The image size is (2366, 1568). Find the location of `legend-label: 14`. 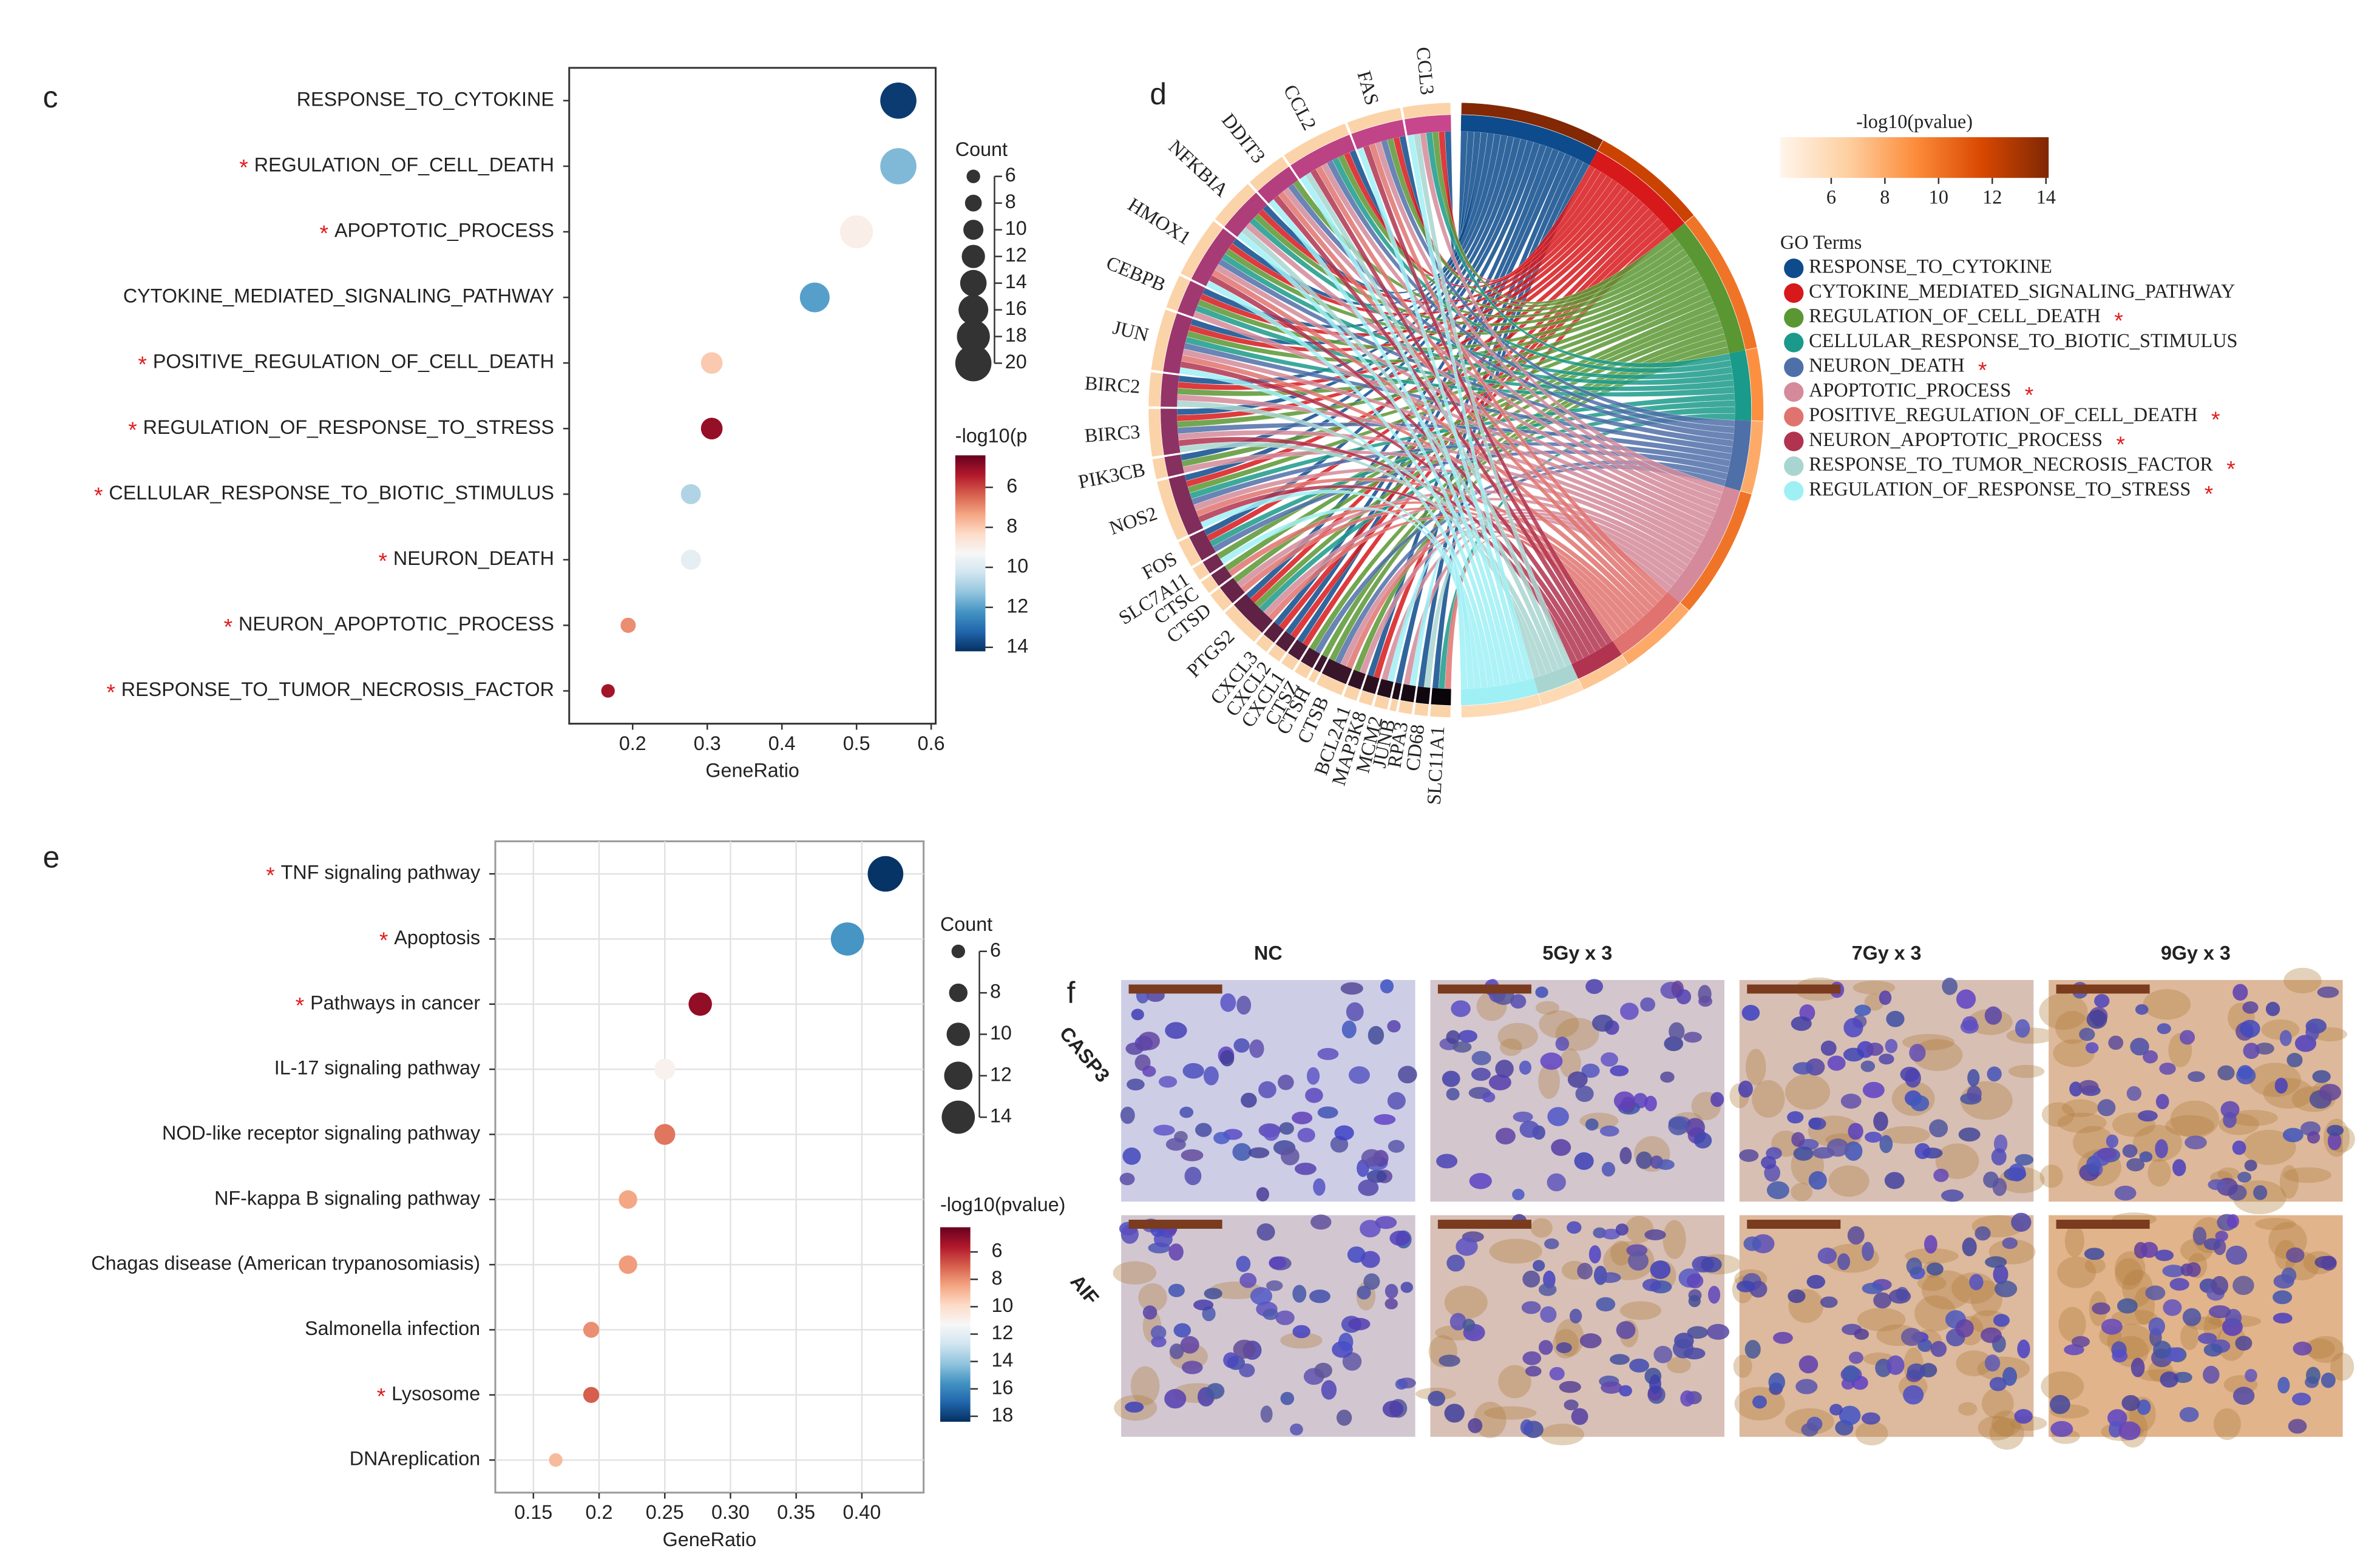

legend-label: 14 is located at coordinates (1016, 282).